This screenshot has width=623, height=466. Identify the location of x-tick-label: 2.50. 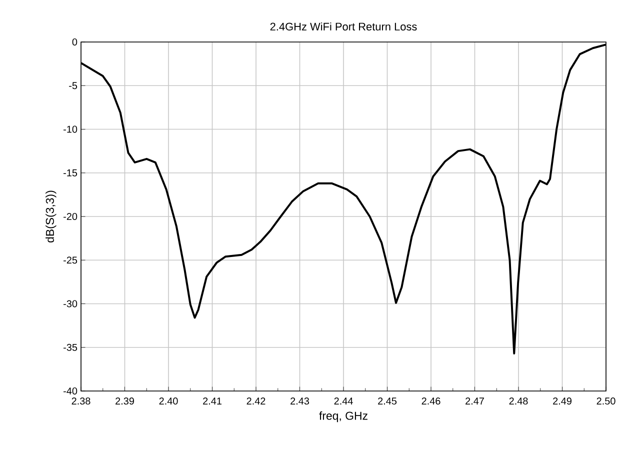
(606, 401).